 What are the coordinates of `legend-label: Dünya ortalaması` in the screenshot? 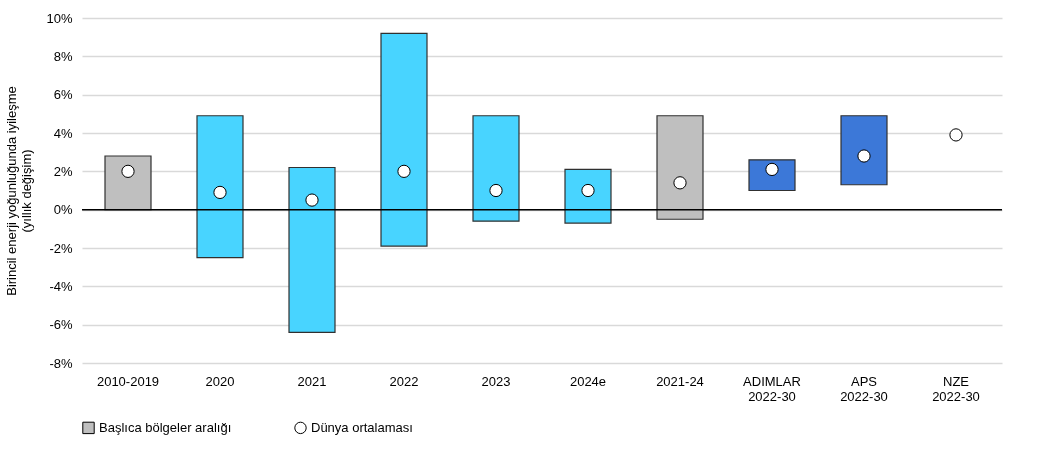 It's located at (362, 427).